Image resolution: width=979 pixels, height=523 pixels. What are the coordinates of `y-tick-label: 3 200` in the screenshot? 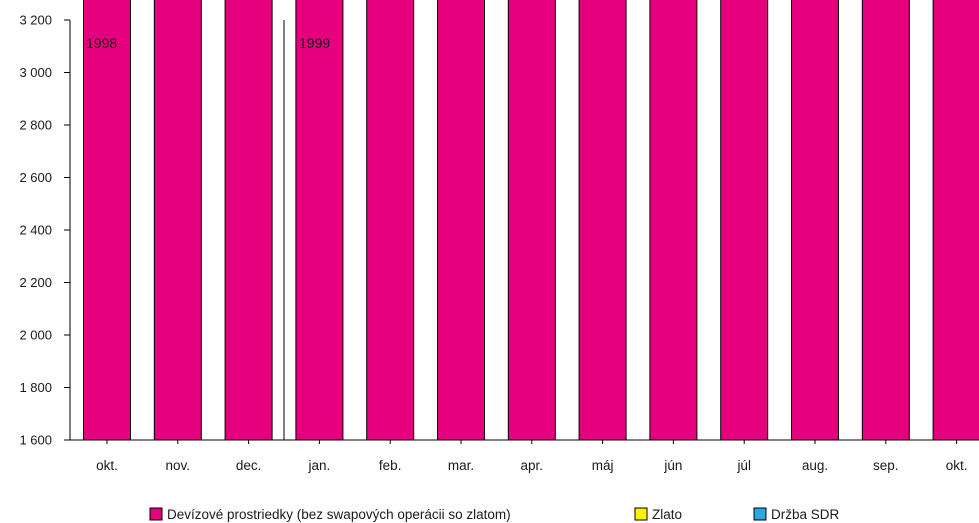 It's located at (35, 20).